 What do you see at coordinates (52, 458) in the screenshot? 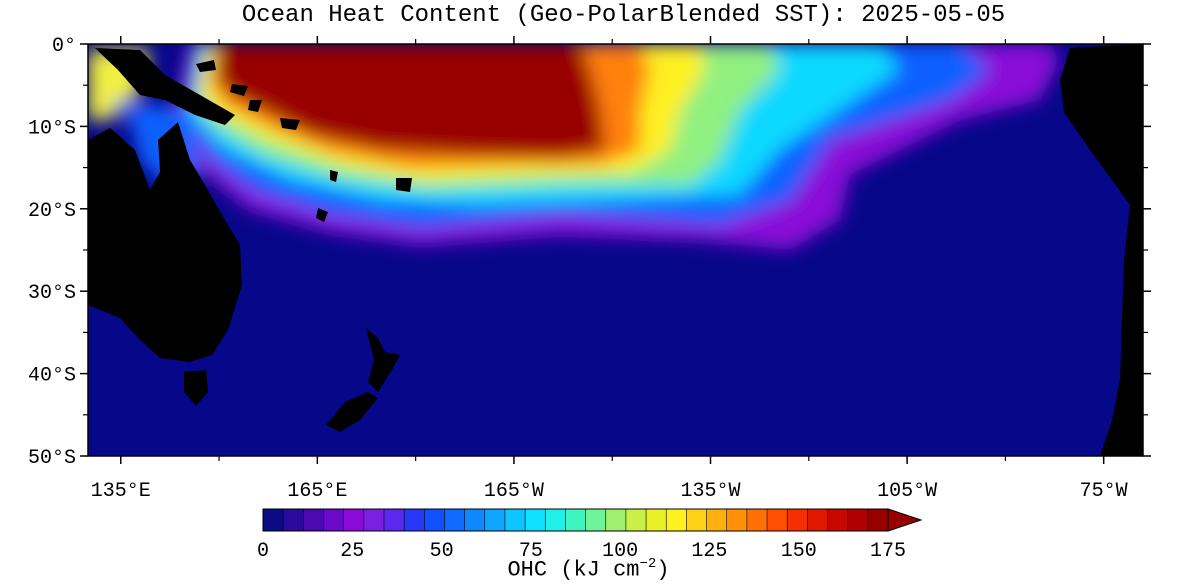
I see `lat-tick-label: 50°S` at bounding box center [52, 458].